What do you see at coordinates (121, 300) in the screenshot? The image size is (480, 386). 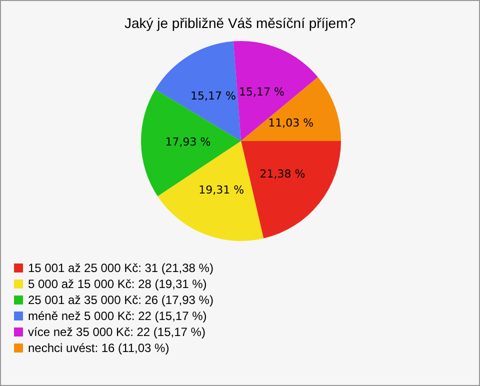 I see `legend-label: 25 001 až 35 000 Kč: 26 (17,93 %)` at bounding box center [121, 300].